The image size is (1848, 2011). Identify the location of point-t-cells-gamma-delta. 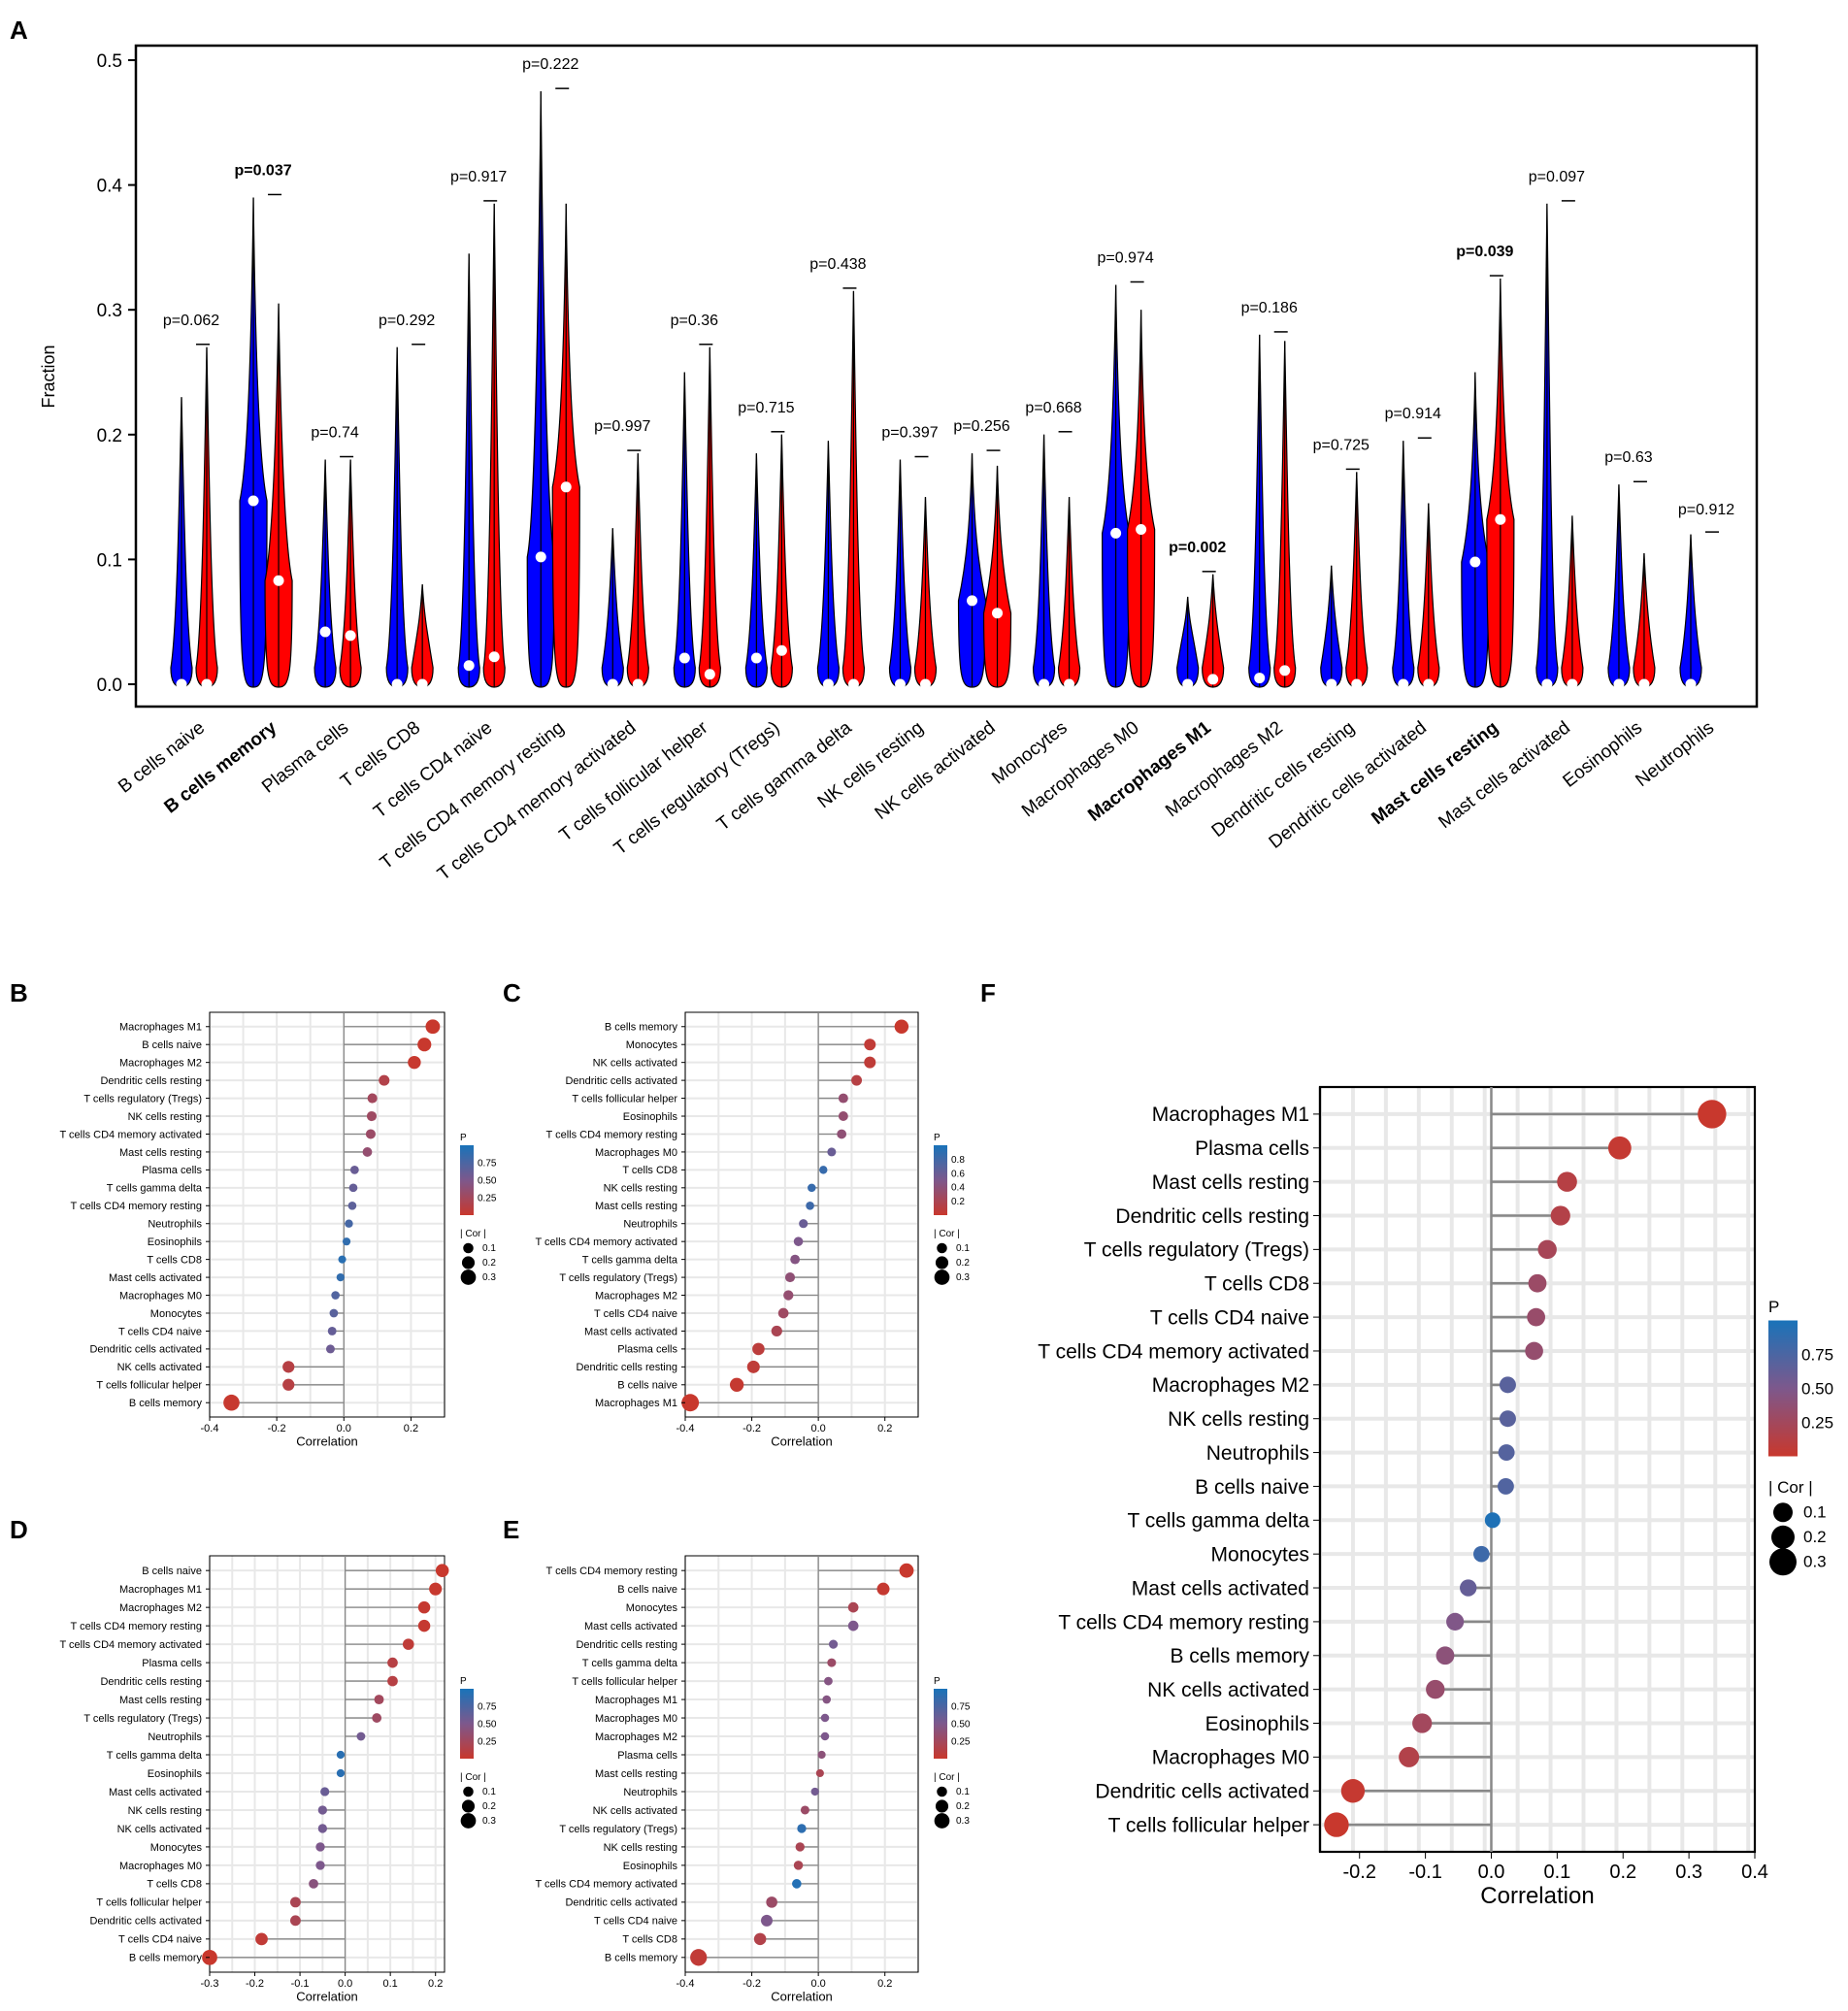
(353, 1188).